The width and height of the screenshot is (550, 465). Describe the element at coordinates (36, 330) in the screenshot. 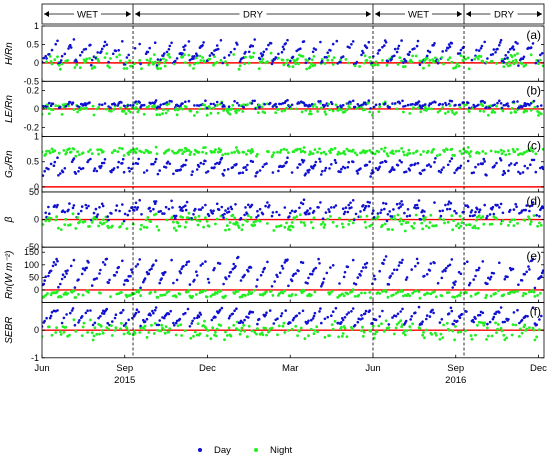

I see `y-tick-label: 0` at that location.